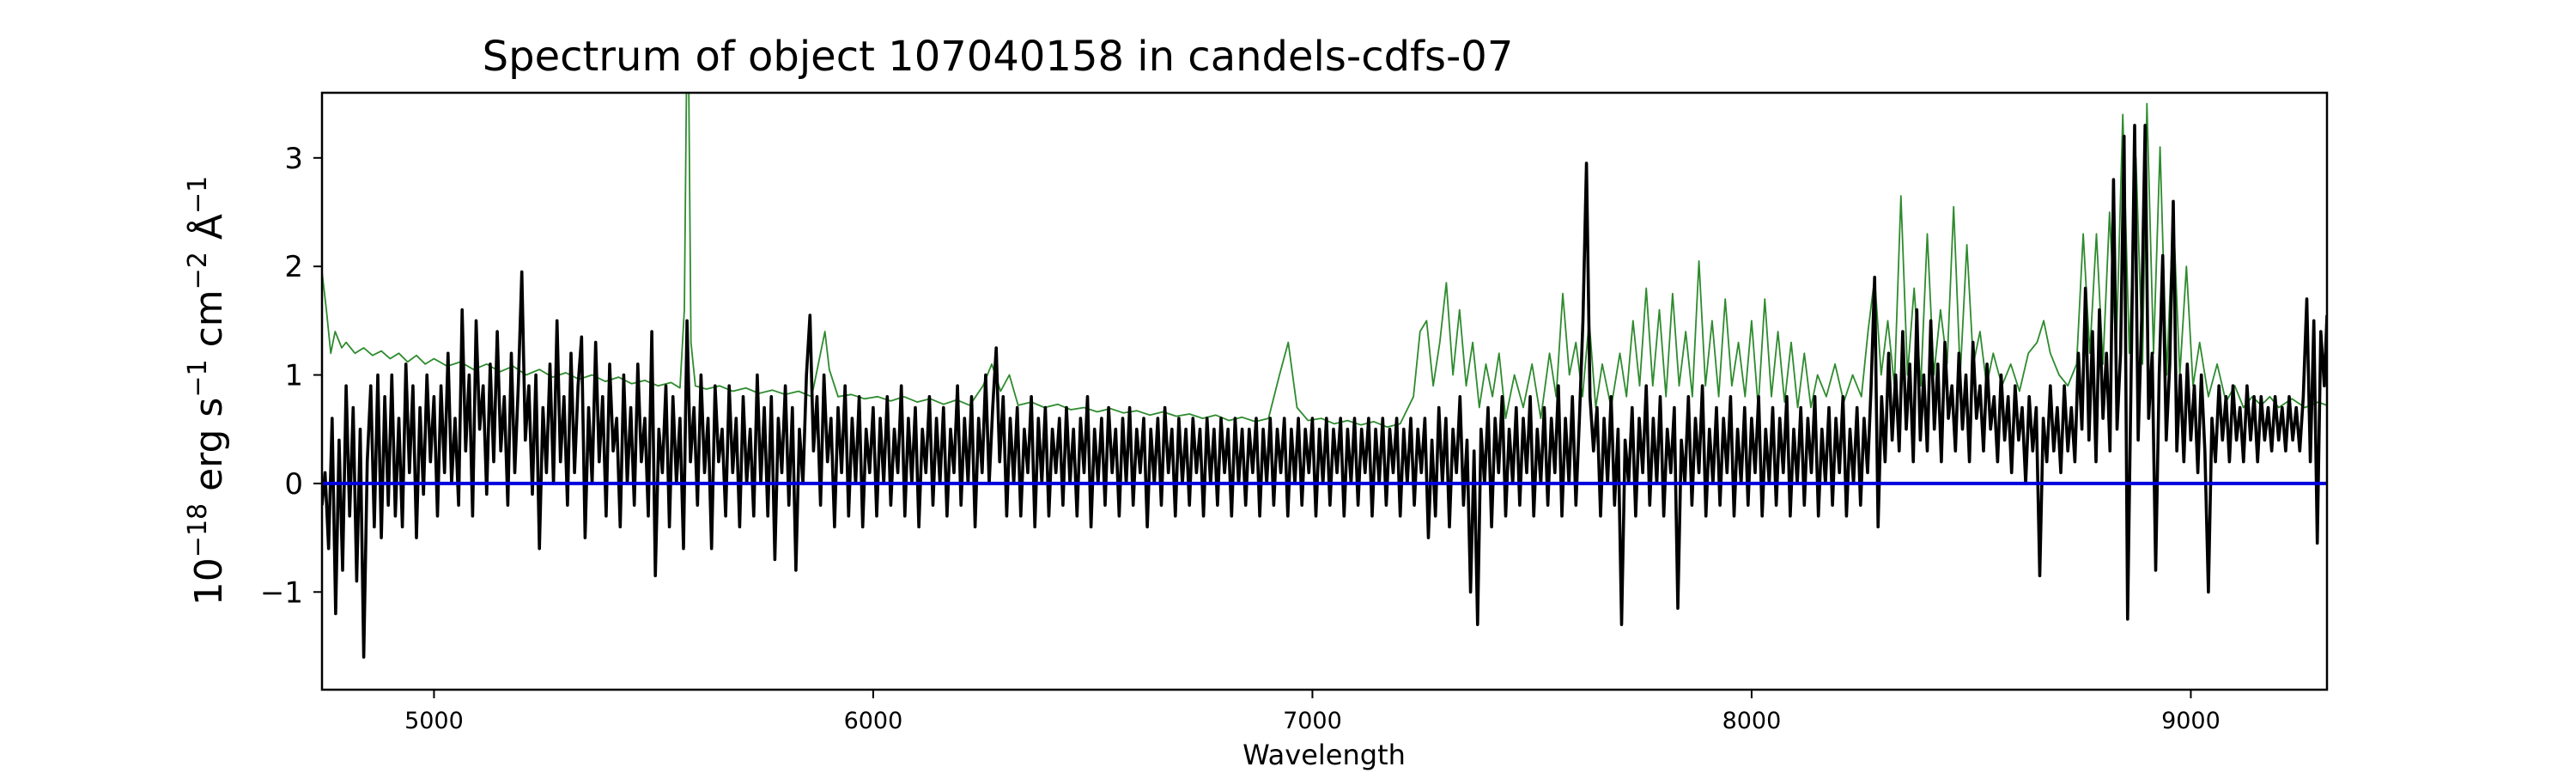 Image resolution: width=2576 pixels, height=773 pixels. Describe the element at coordinates (293, 159) in the screenshot. I see `y-tick-label: 3` at that location.